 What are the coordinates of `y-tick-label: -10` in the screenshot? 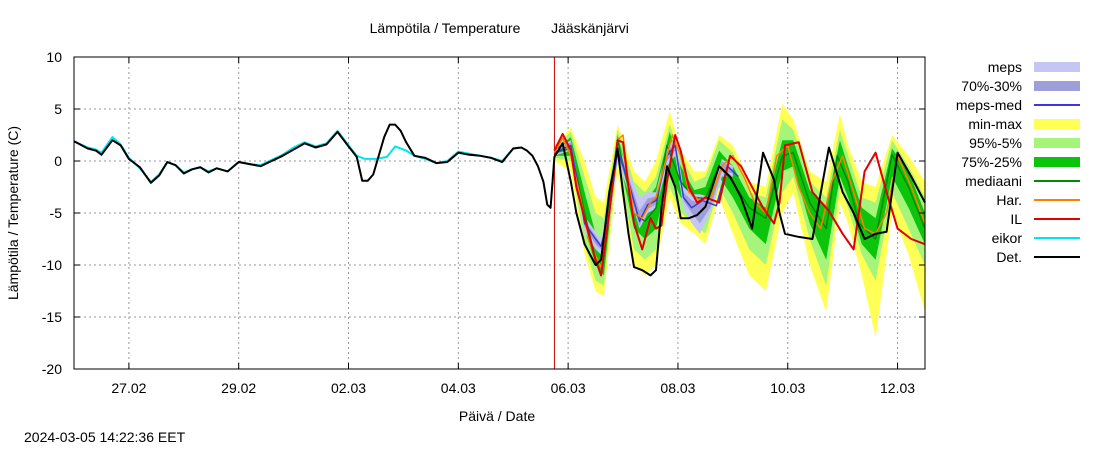 It's located at (52, 265).